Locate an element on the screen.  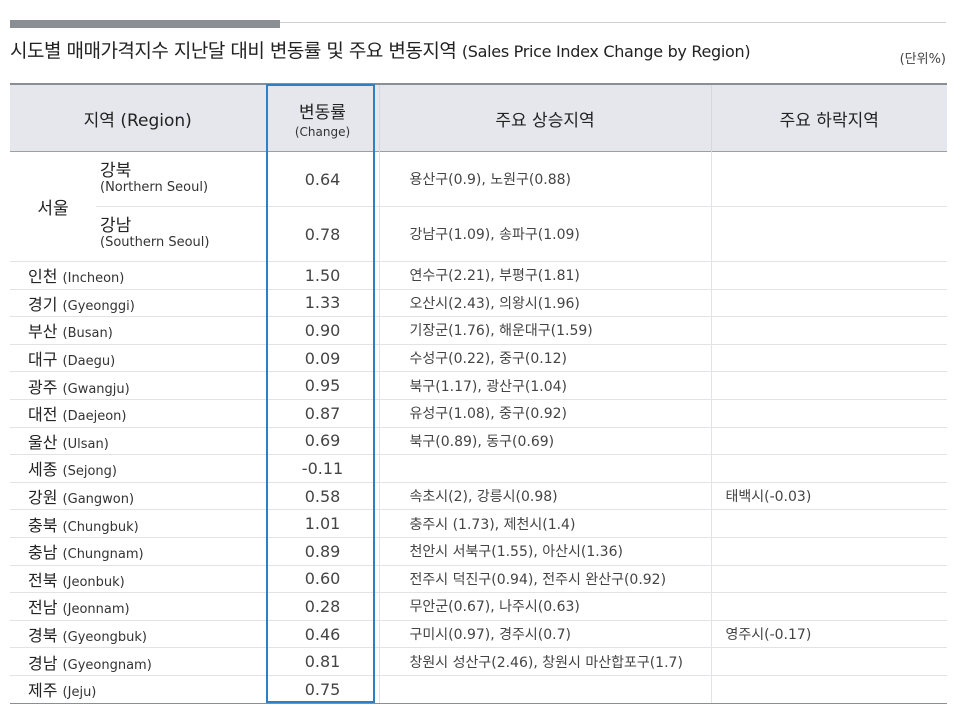
region-cell: 충북 (Chungbuk) is located at coordinates (138, 523).